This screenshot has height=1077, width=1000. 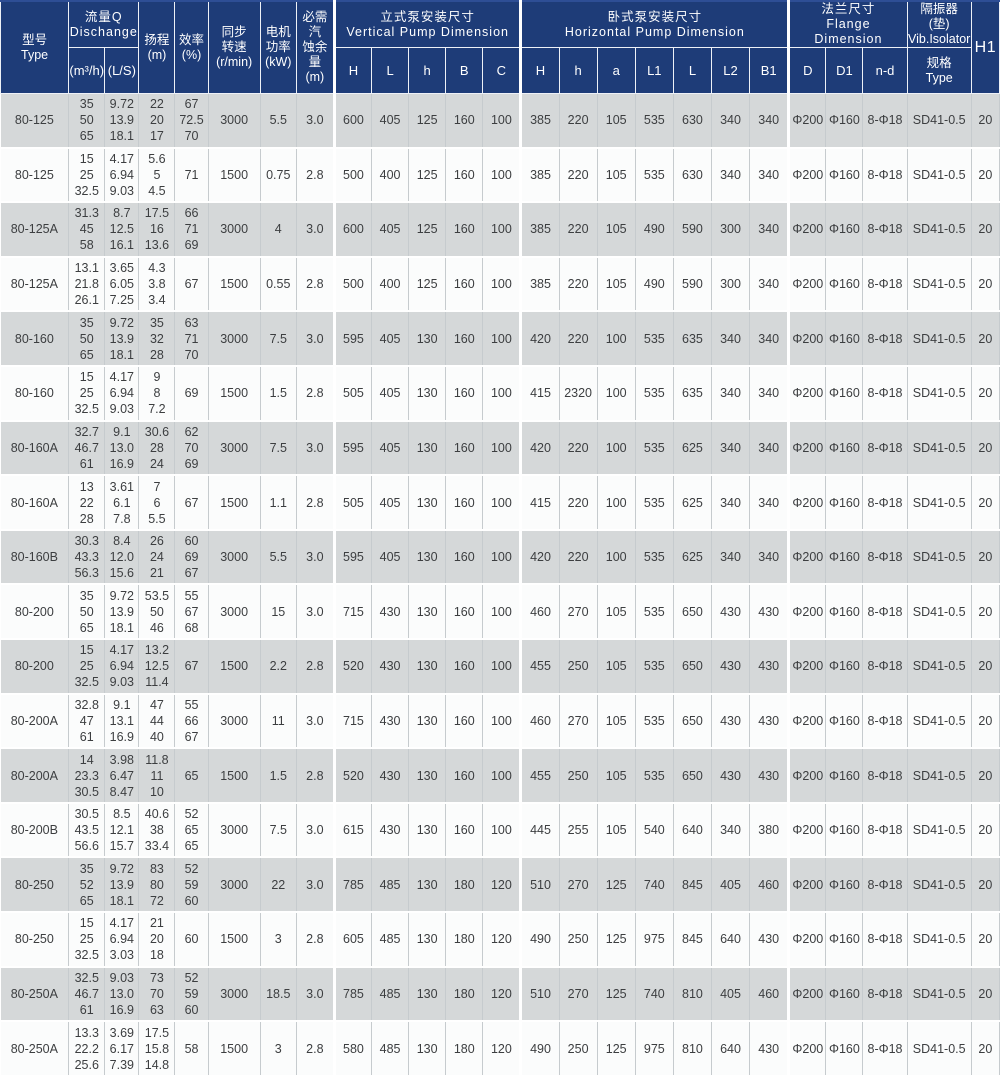 I want to click on cell-discharge_ls: 3.69 6.17 7.39, so click(x=122, y=1049).